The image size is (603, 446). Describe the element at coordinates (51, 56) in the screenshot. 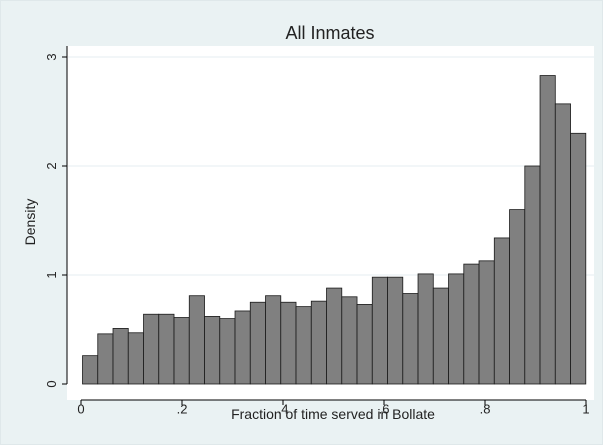

I see `y-tick-label: 3` at that location.